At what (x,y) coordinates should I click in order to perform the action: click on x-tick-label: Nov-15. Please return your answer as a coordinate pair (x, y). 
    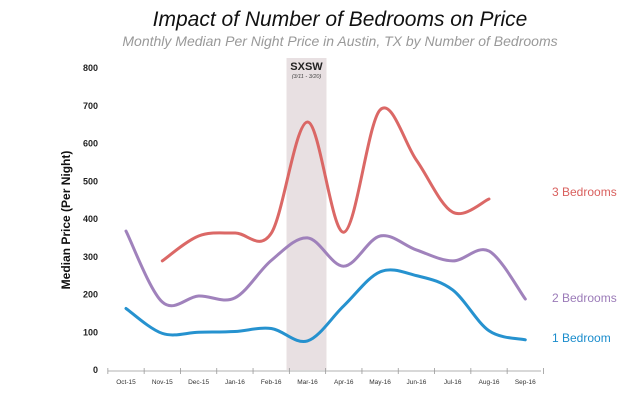
    Looking at the image, I should click on (162, 382).